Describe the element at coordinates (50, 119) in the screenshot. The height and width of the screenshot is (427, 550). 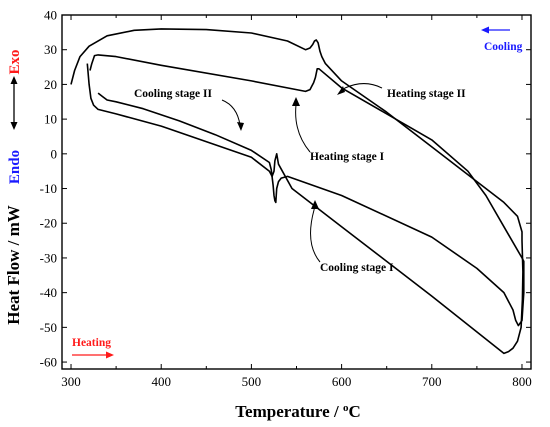
I see `y-tick-label: 10` at that location.